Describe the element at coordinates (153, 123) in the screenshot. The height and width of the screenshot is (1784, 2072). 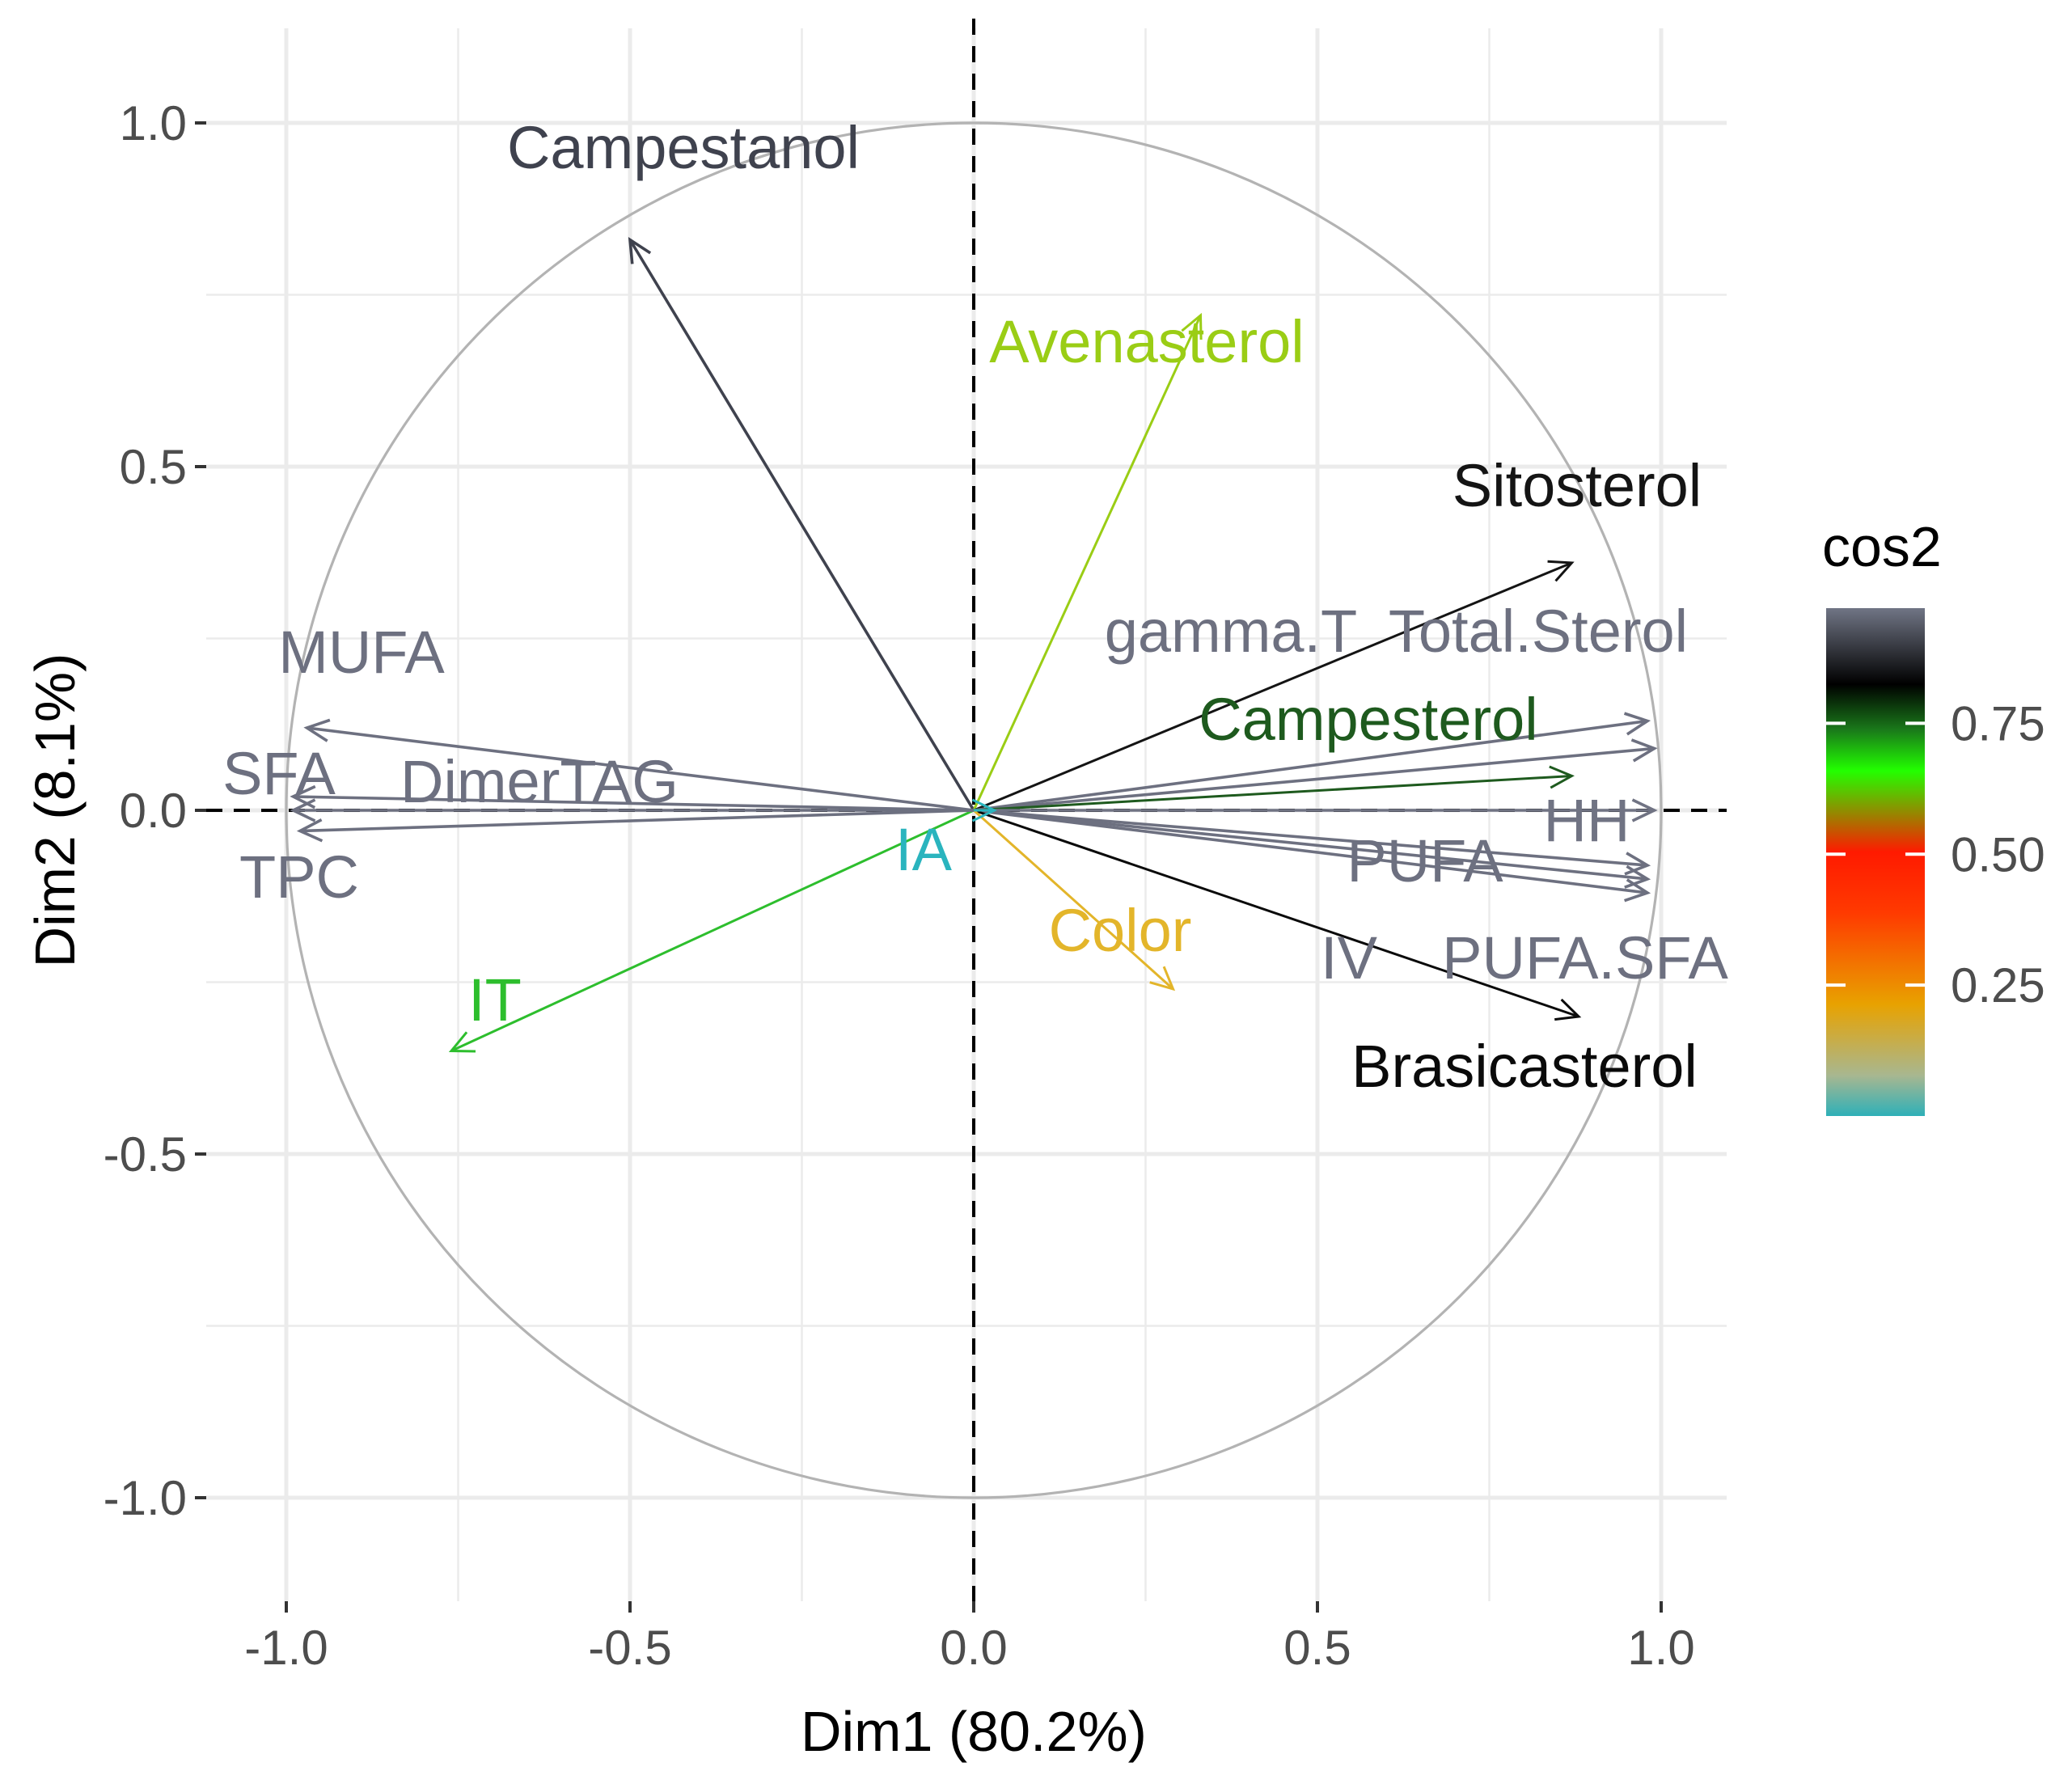
I see `y-tick-label: 1.0` at that location.